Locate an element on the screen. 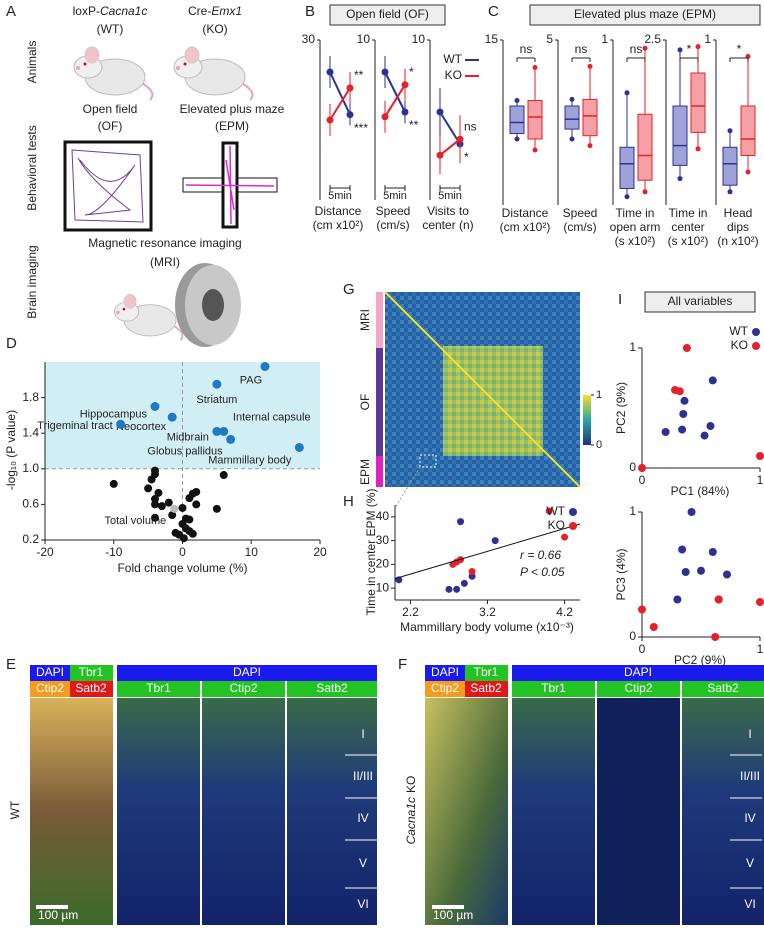  label: 4.2 is located at coordinates (564, 612).